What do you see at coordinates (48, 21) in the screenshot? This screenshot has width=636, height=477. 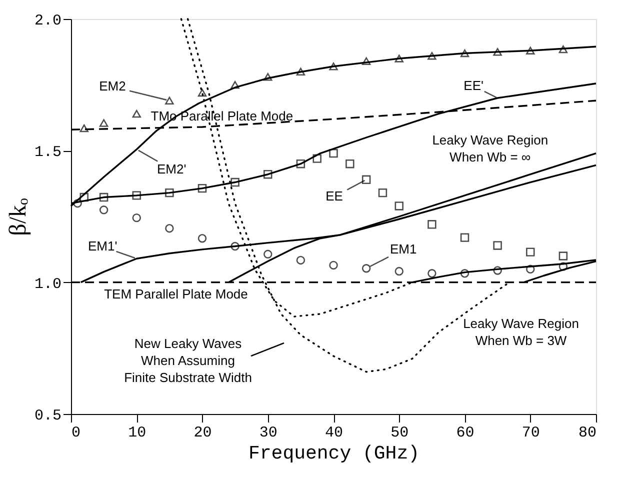 I see `y-tick-label: 2.0` at bounding box center [48, 21].